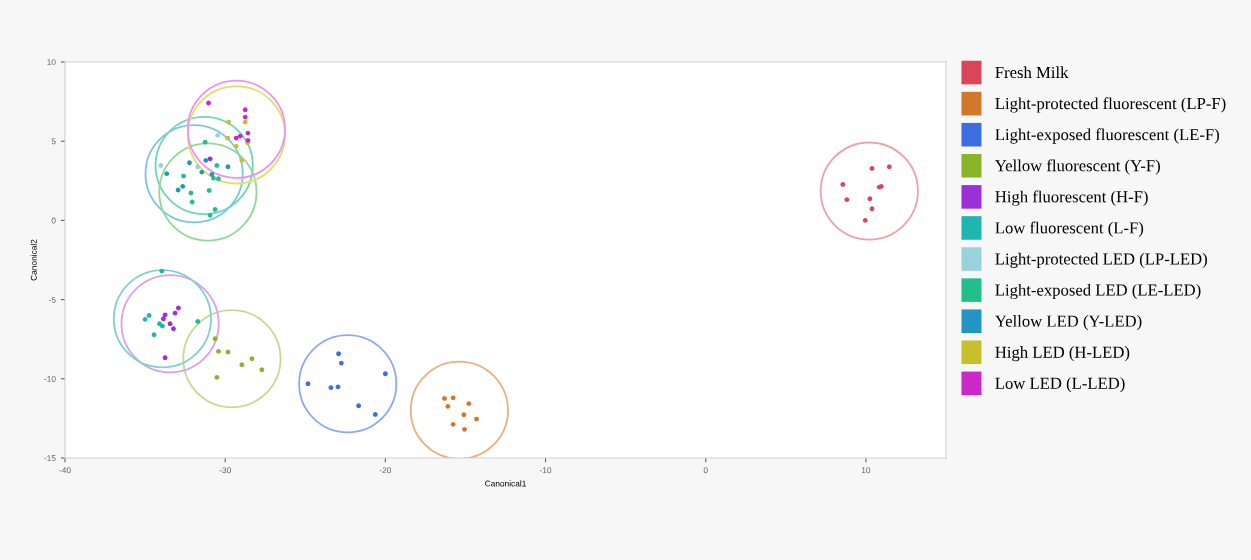 The height and width of the screenshot is (560, 1251). I want to click on y-tick-label: 5, so click(53, 141).